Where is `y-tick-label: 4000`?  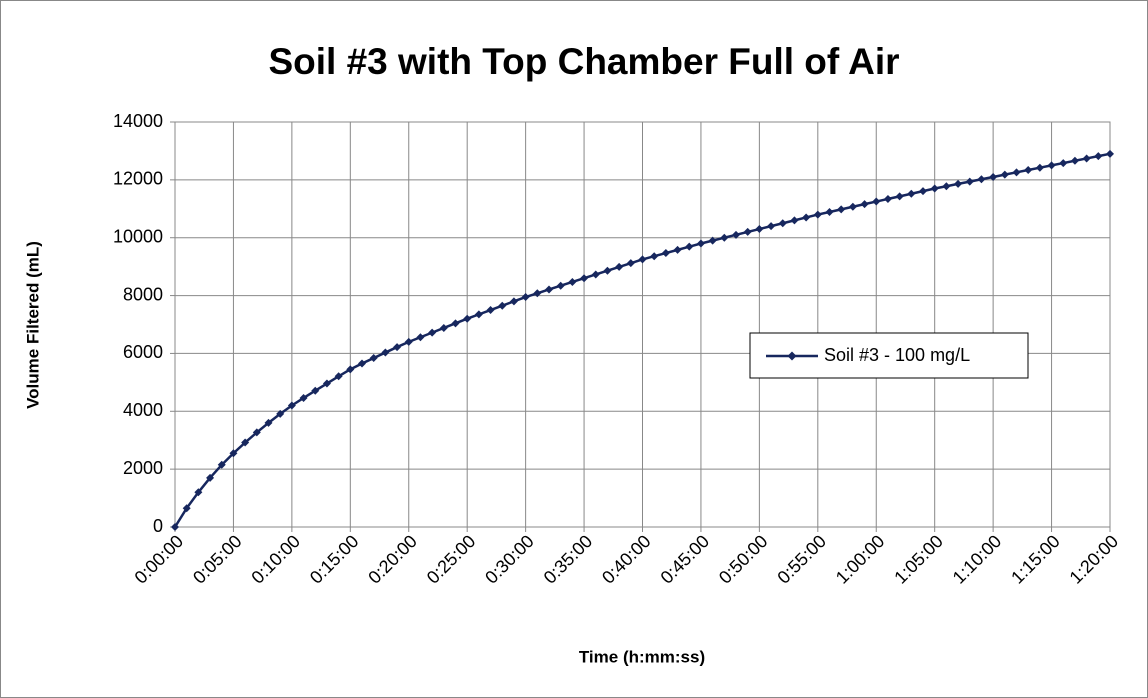
y-tick-label: 4000 is located at coordinates (143, 410).